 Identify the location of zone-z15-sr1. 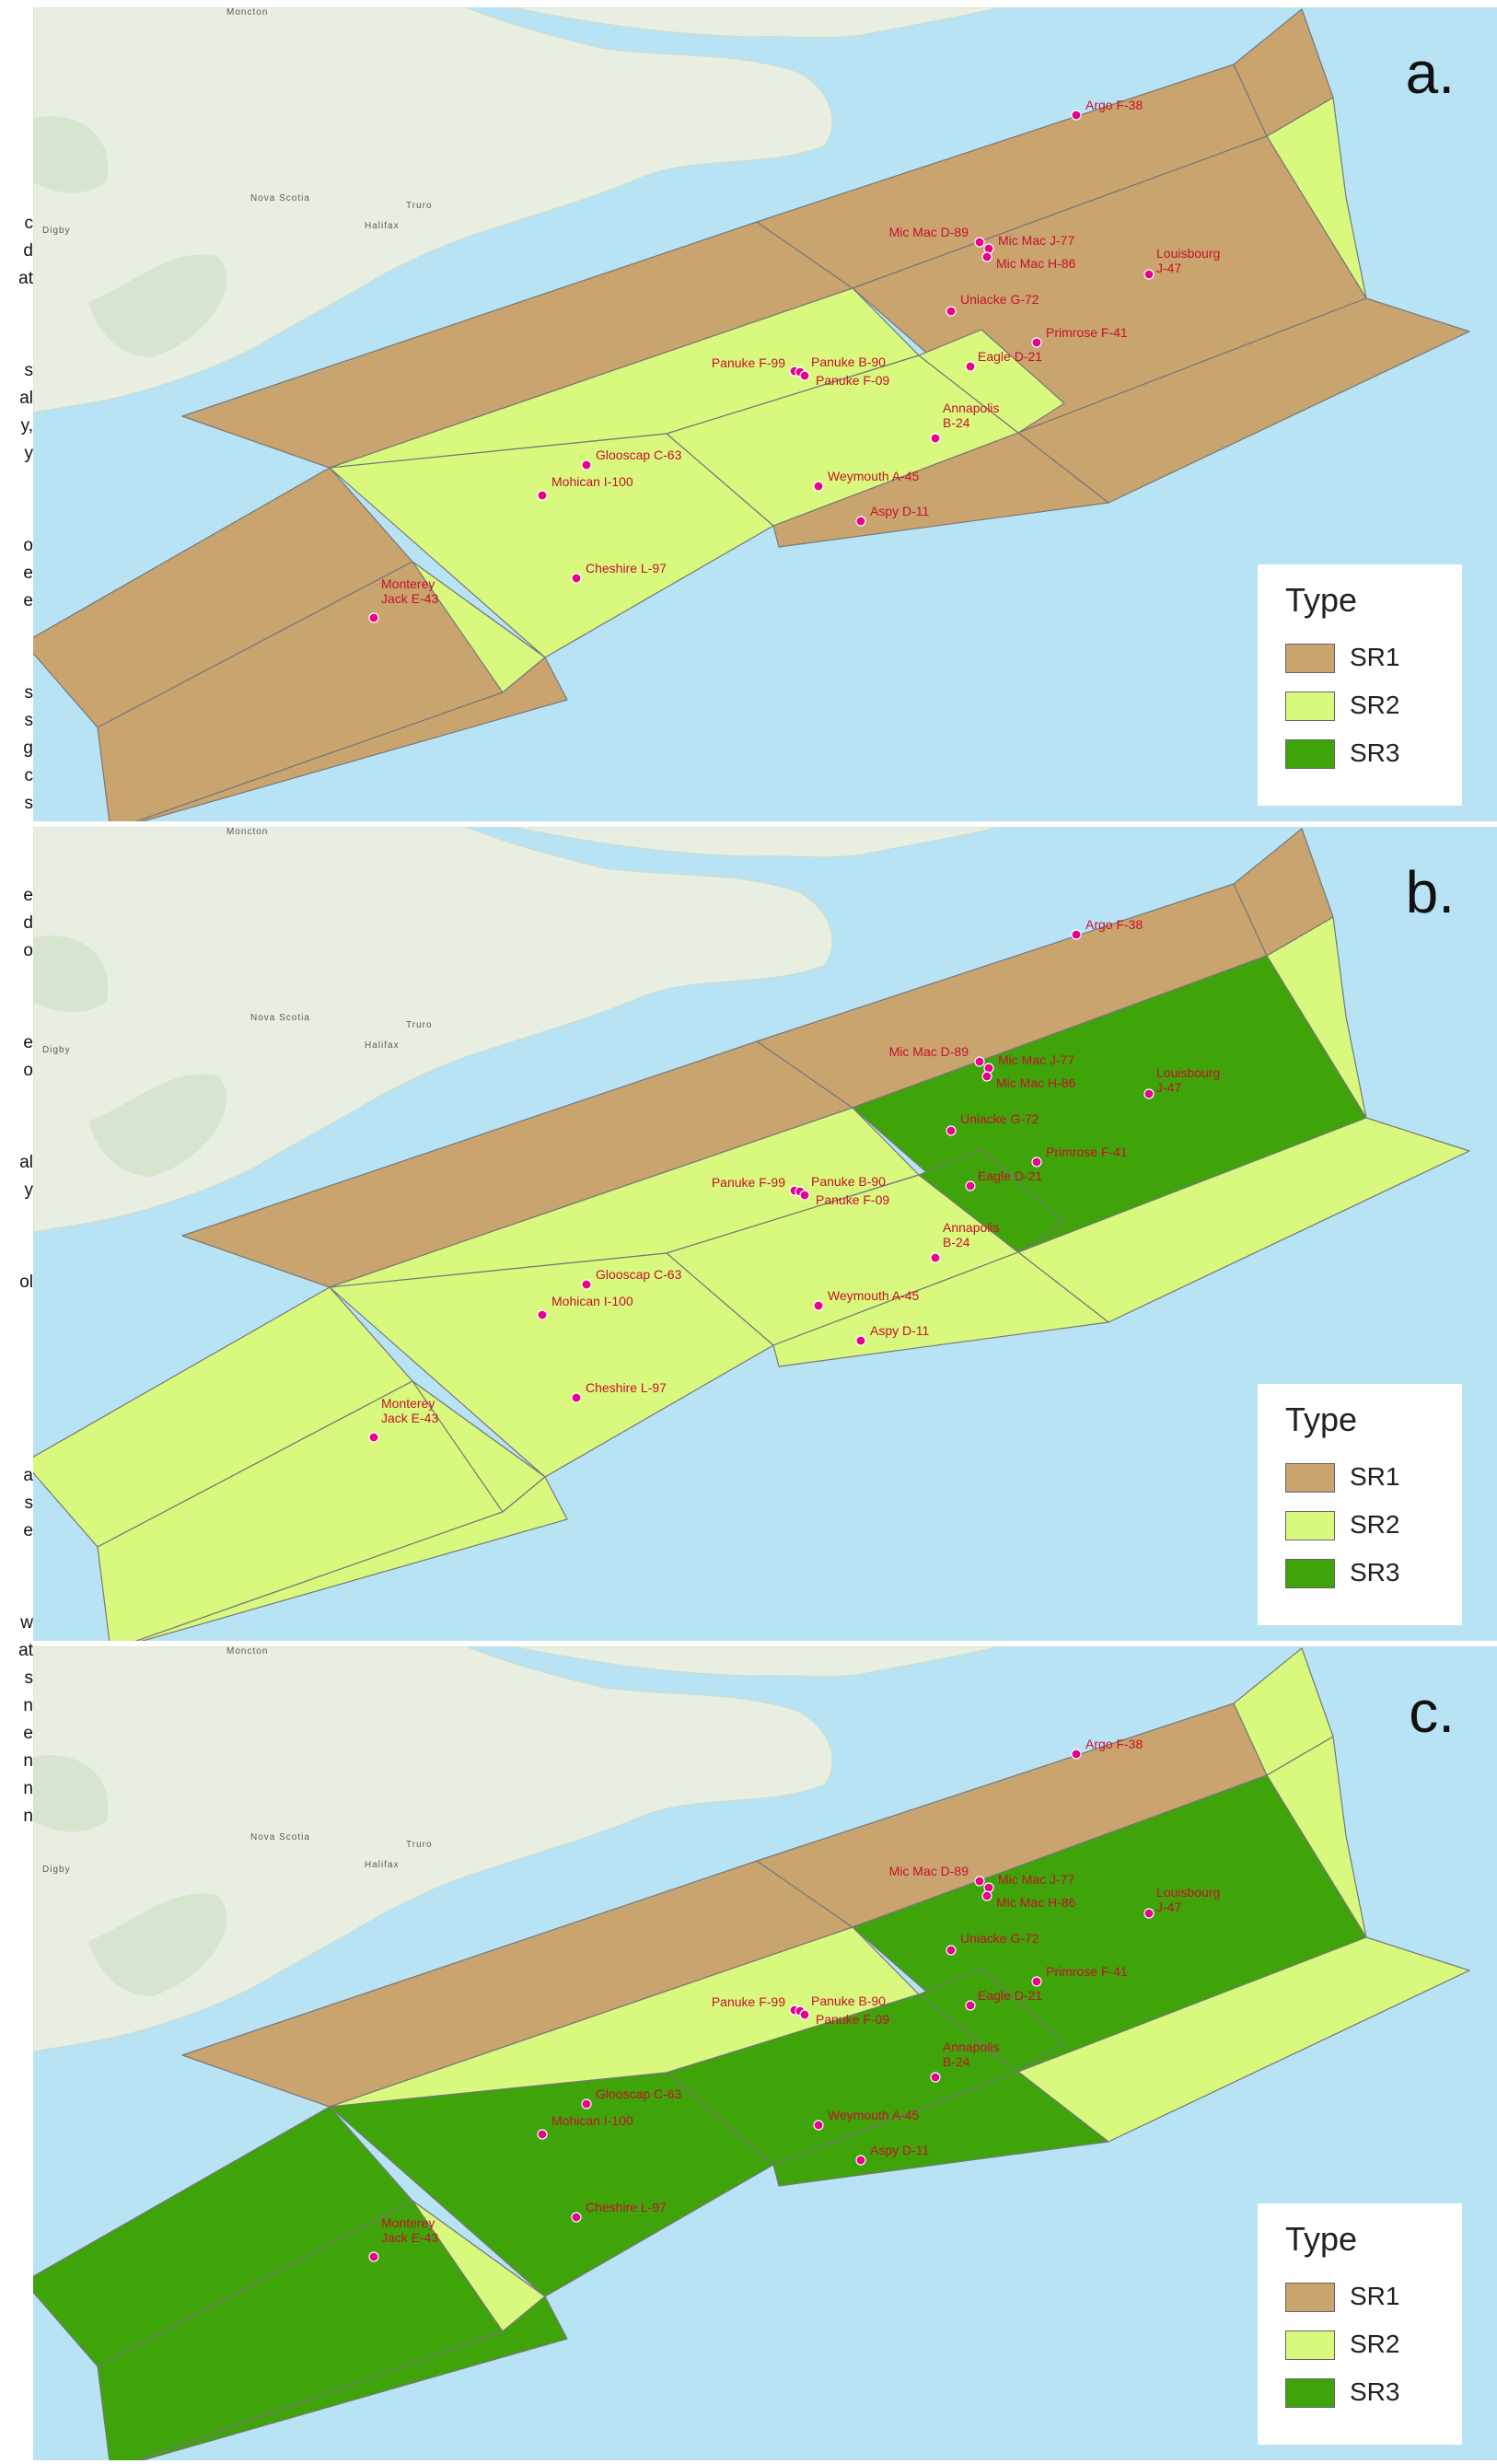
(351, 739).